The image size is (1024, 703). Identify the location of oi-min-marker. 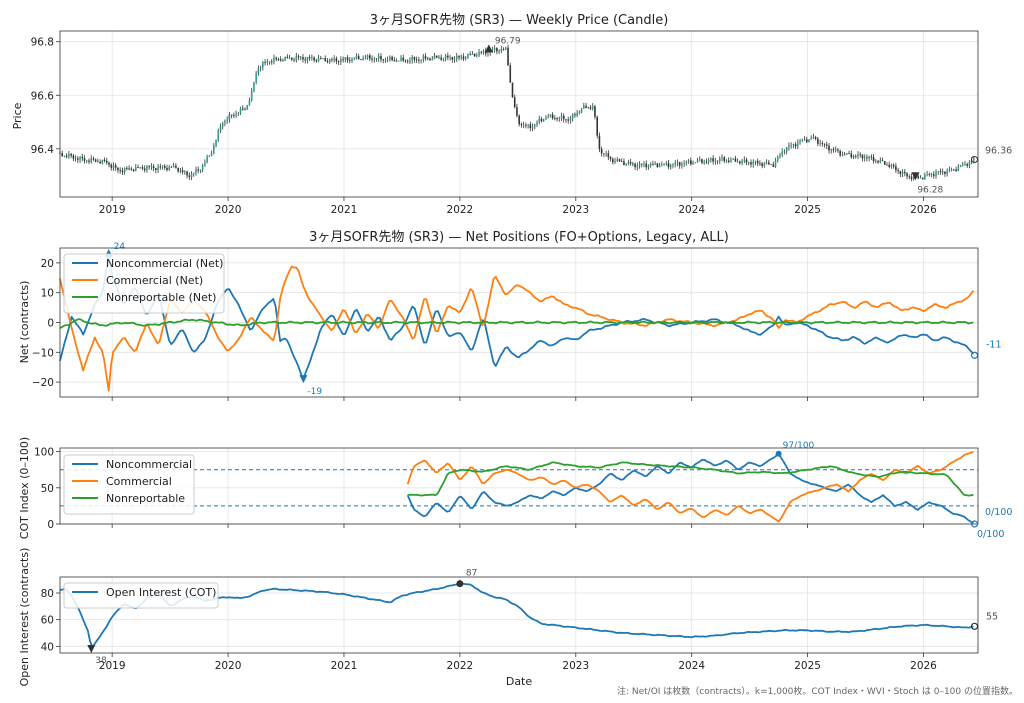
(91, 649).